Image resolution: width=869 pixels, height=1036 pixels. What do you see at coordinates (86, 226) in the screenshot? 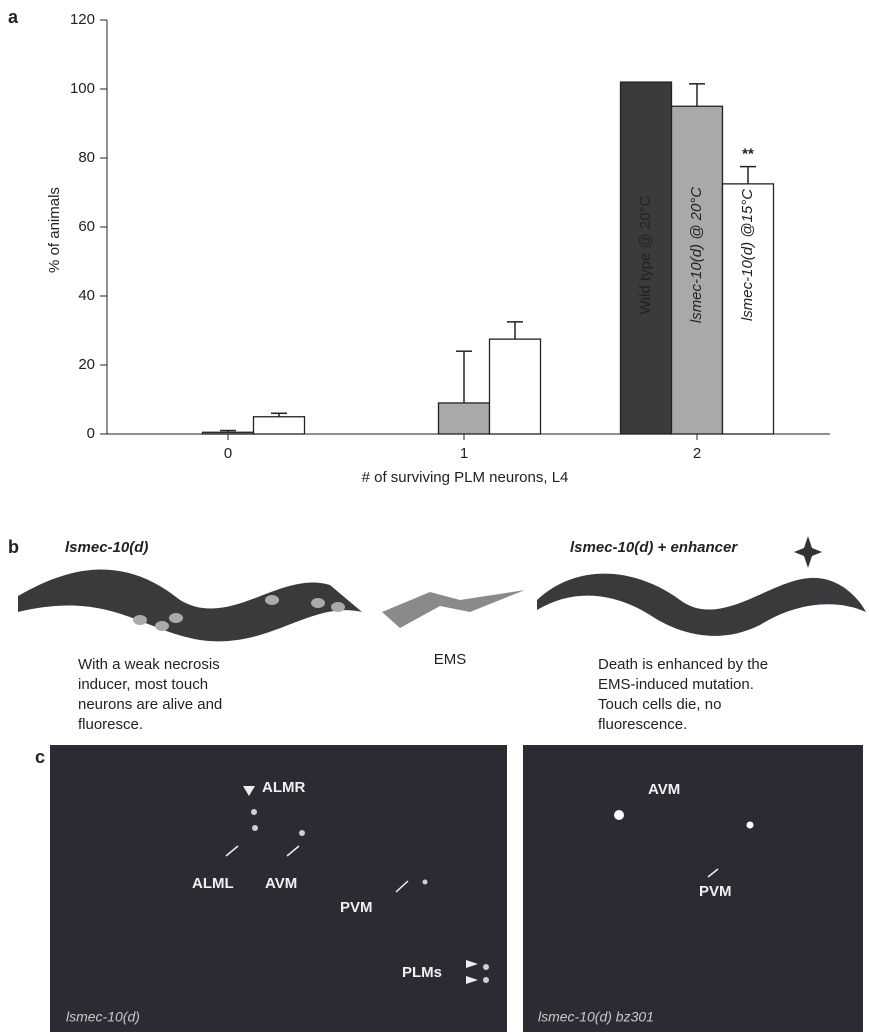
I see `y-tick-label: 60` at bounding box center [86, 226].